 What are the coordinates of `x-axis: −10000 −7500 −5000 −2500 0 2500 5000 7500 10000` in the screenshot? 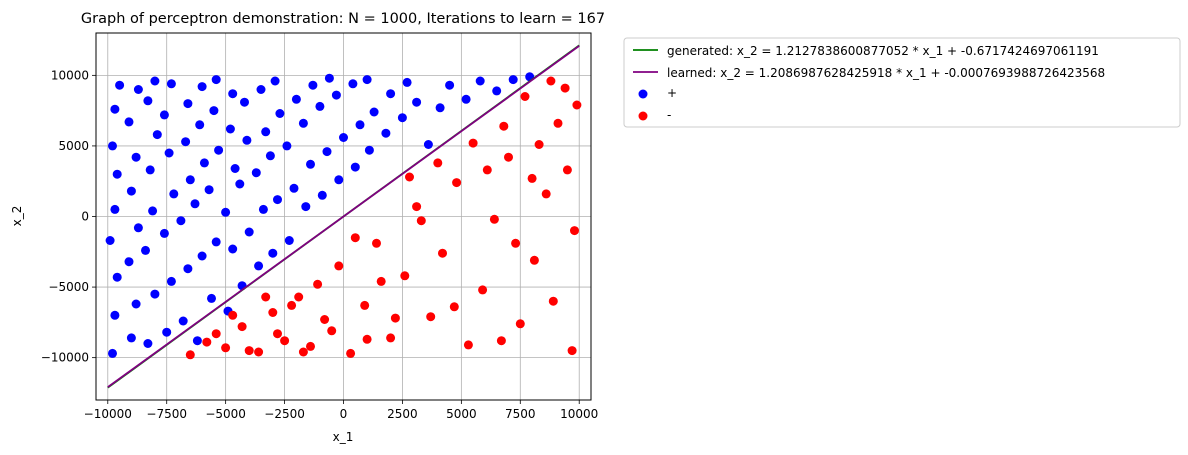 It's located at (341, 410).